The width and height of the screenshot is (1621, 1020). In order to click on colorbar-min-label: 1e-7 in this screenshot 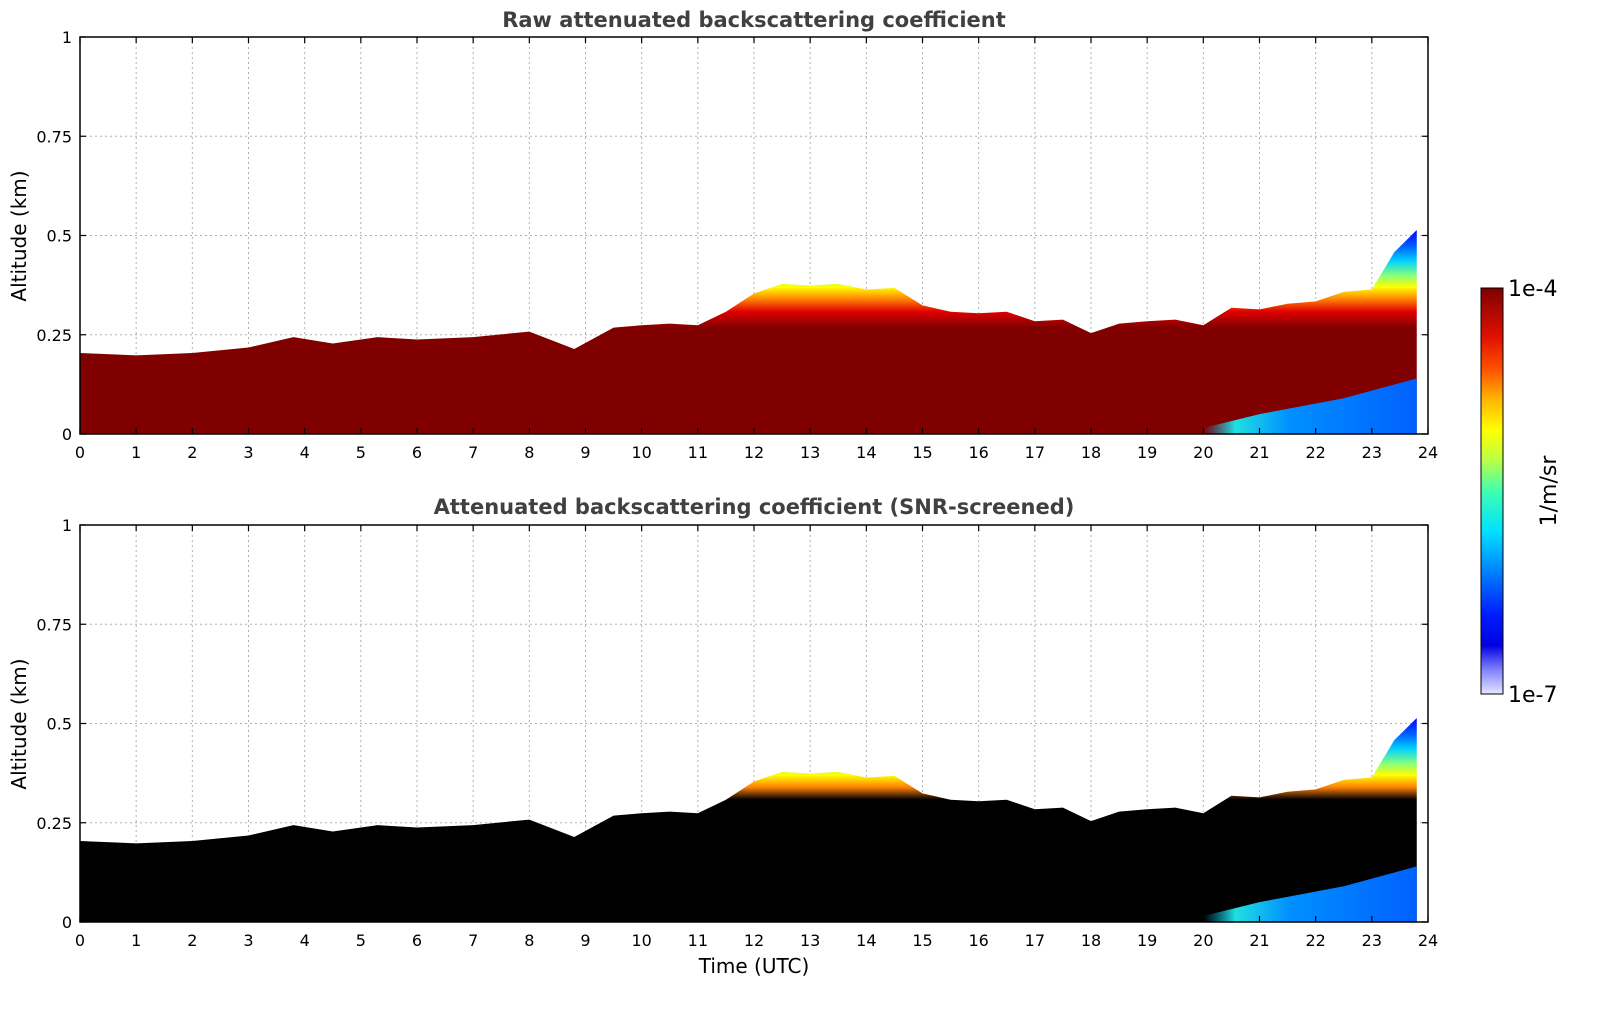, I will do `click(1532, 695)`.